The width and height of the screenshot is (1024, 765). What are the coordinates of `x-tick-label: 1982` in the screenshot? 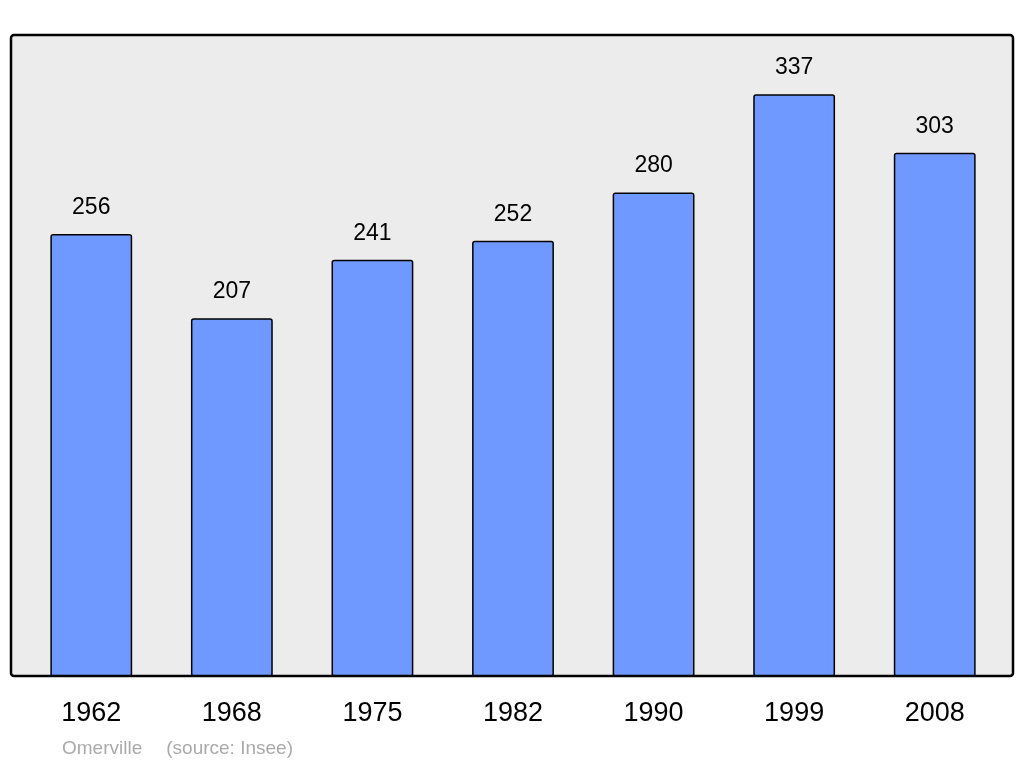 It's located at (513, 712).